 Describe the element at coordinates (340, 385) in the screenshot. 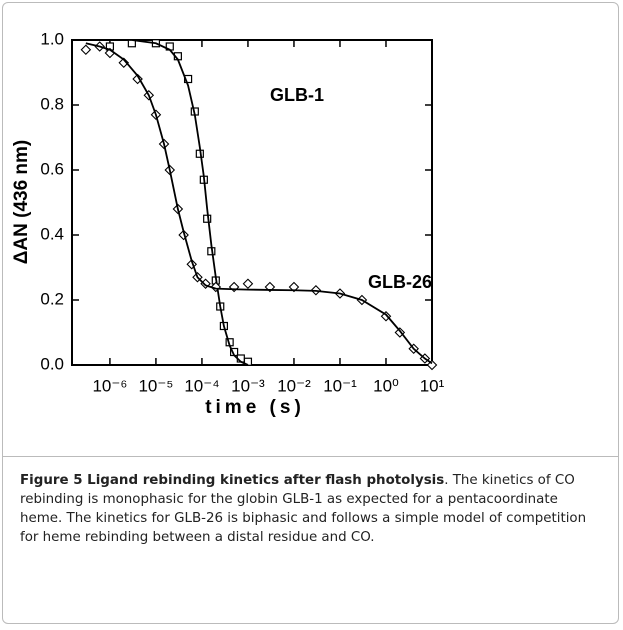

I see `x-tick-label: 10⁻¹` at that location.